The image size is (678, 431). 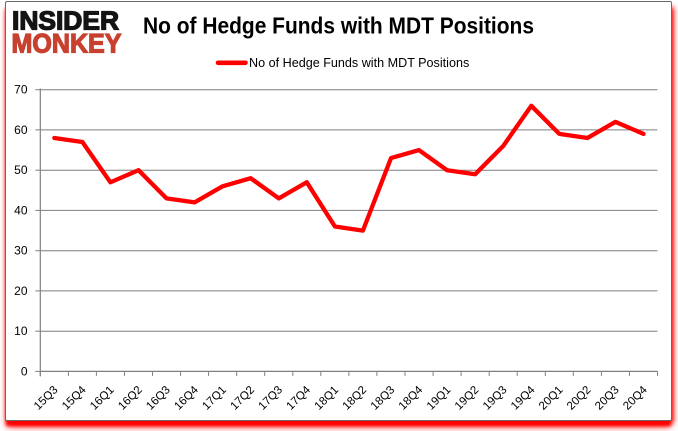 What do you see at coordinates (214, 397) in the screenshot?
I see `svg-text: 17Q1` at bounding box center [214, 397].